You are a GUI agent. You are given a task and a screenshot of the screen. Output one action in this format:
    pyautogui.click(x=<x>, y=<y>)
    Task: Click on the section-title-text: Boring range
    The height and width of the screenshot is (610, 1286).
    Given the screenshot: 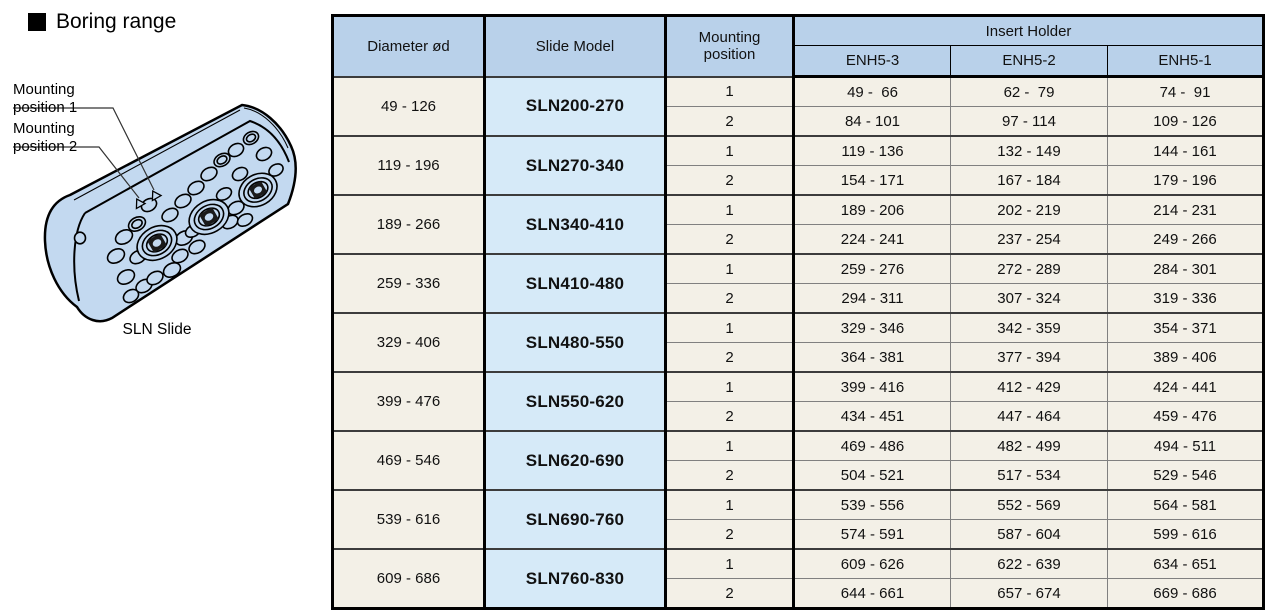 What is the action you would take?
    pyautogui.click(x=116, y=21)
    